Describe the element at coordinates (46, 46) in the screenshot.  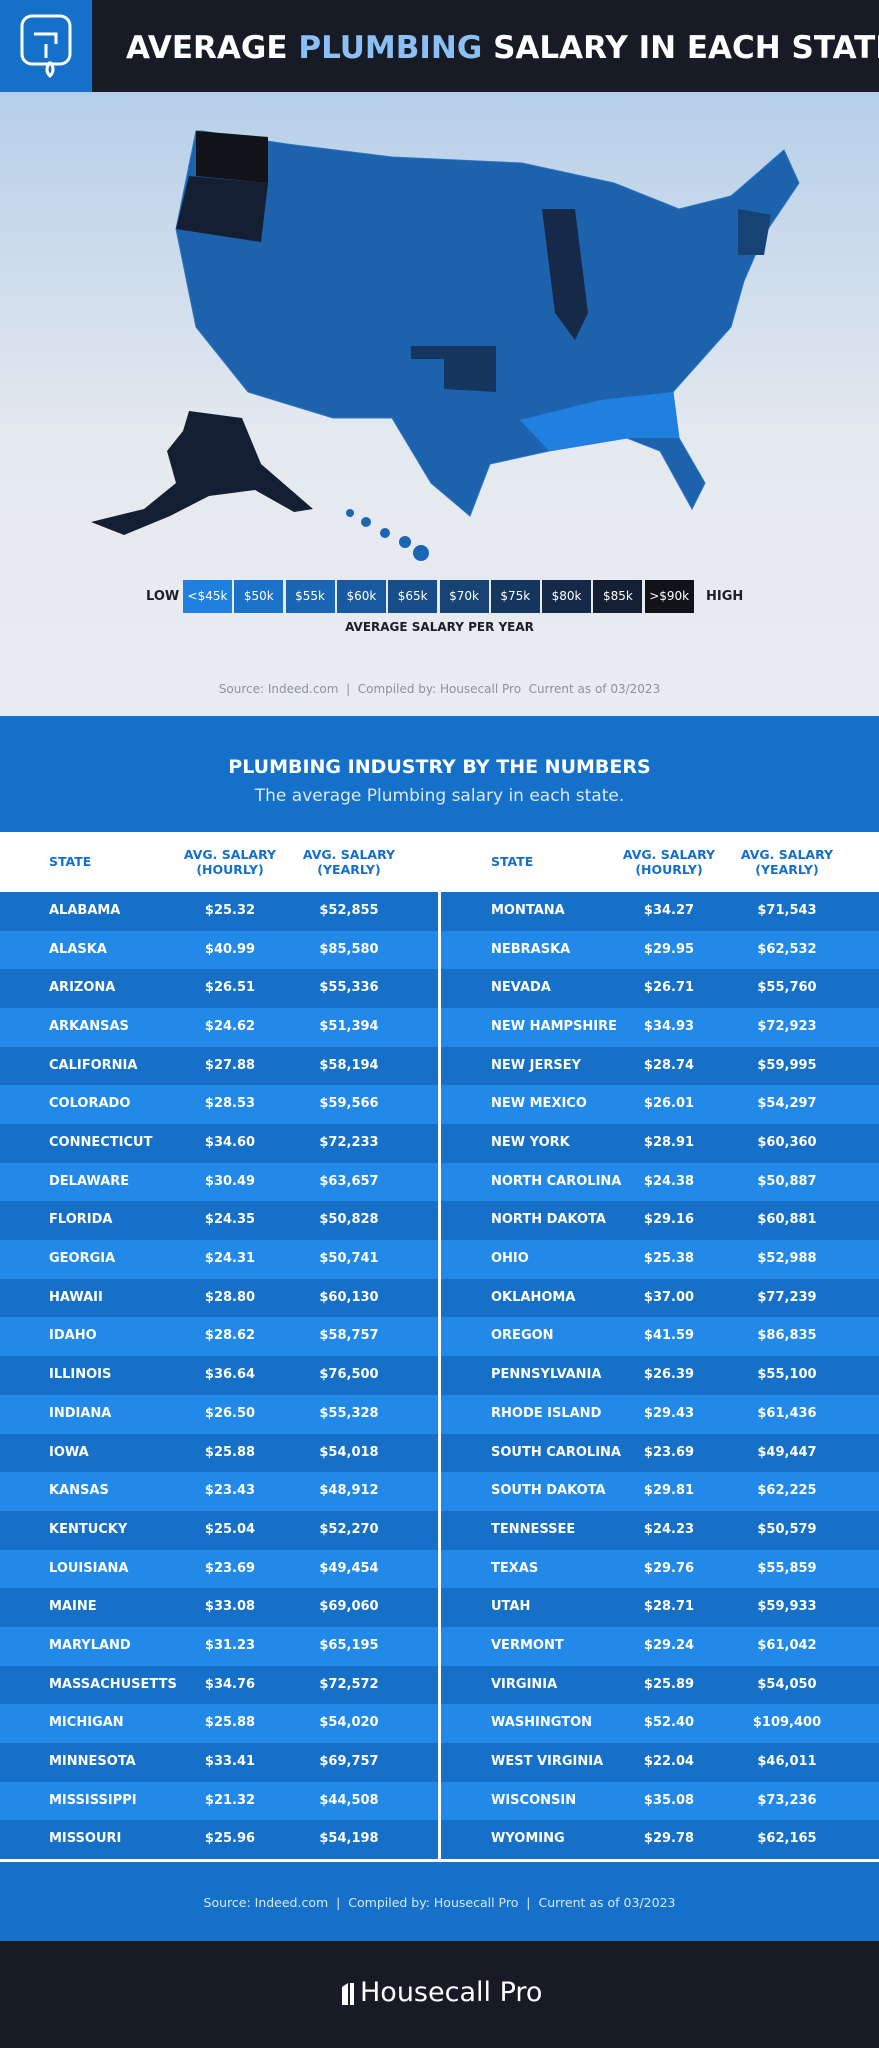
I see `logo-icon` at that location.